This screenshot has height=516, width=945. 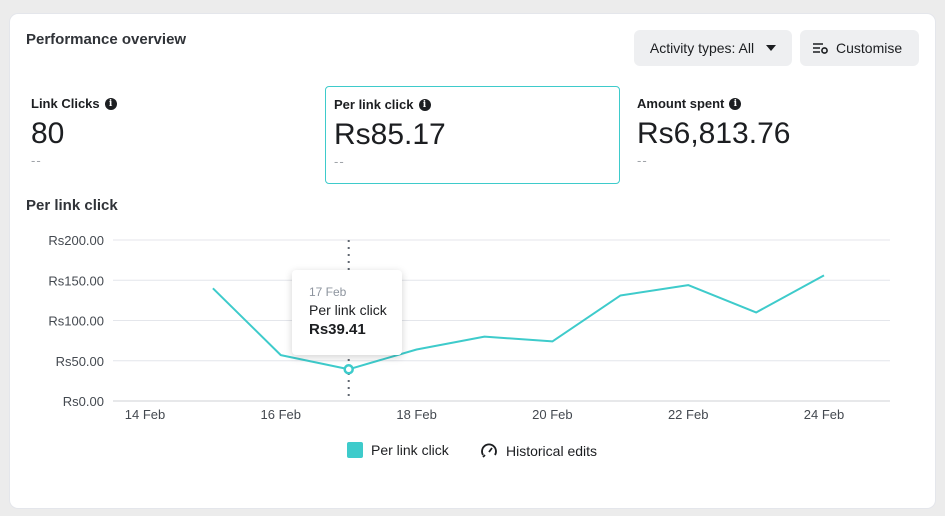 What do you see at coordinates (702, 48) in the screenshot?
I see `activity-types-label: Activity types: All` at bounding box center [702, 48].